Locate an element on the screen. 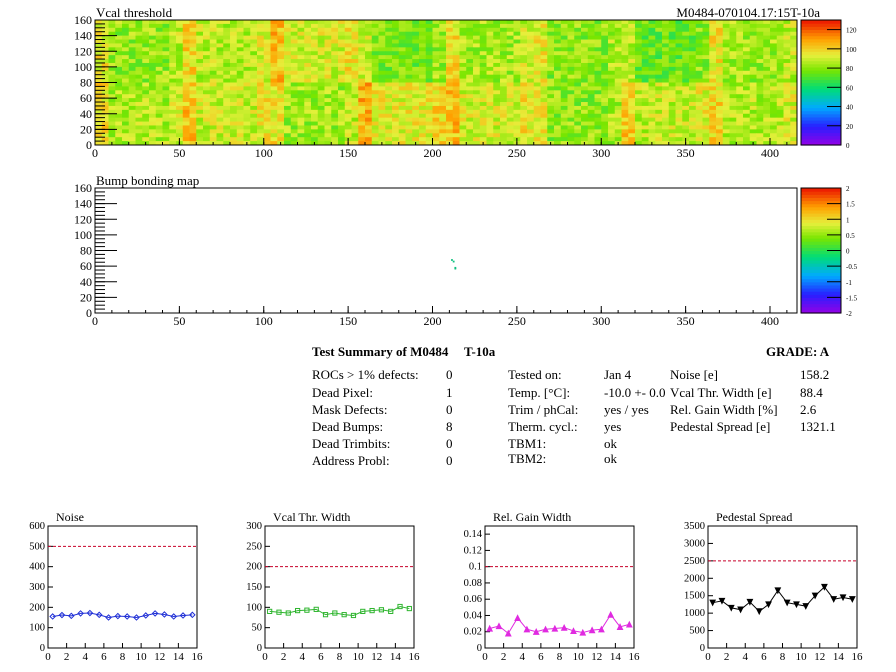 The height and width of the screenshot is (672, 896). y-tick-label: 0.12 is located at coordinates (473, 550).